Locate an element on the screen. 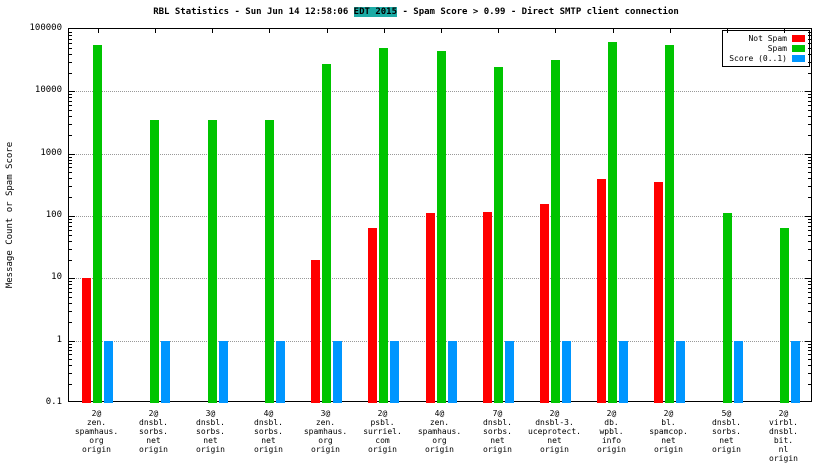  legend: Not Spam Spam Score (0..1) is located at coordinates (766, 48).